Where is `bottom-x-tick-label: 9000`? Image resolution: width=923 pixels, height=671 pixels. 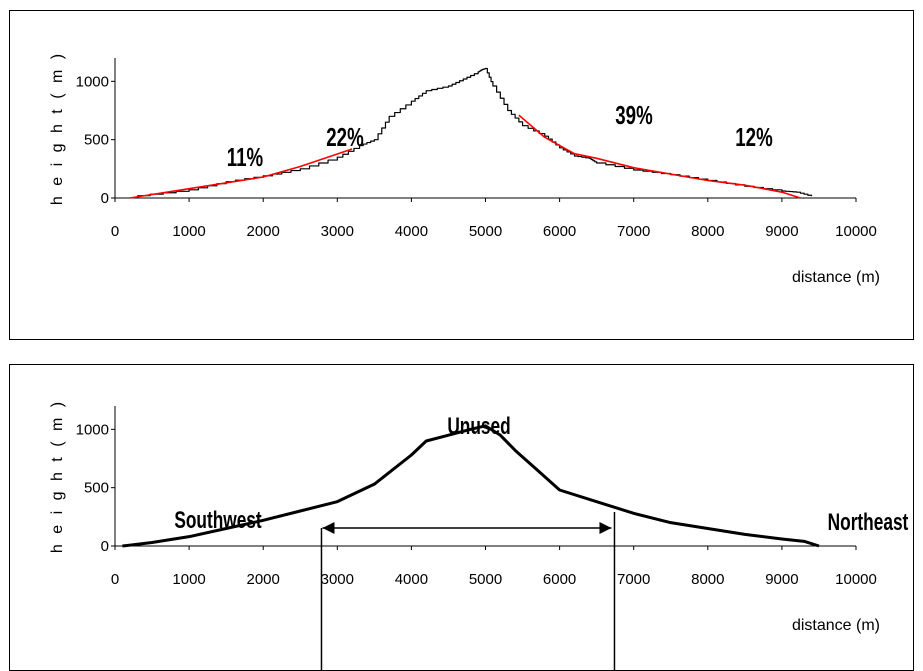
bottom-x-tick-label: 9000 is located at coordinates (781, 579).